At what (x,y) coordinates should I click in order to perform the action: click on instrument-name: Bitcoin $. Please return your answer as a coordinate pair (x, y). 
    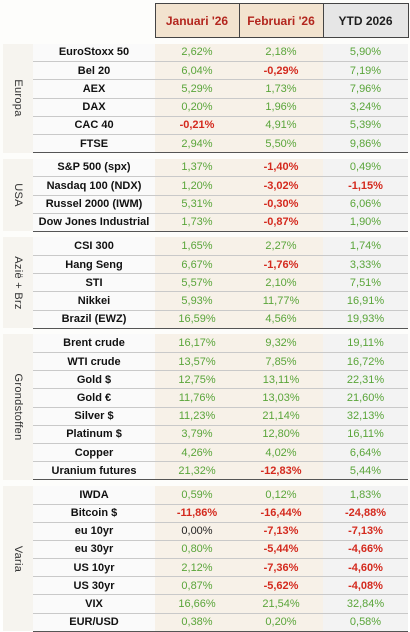
    Looking at the image, I should click on (94, 513).